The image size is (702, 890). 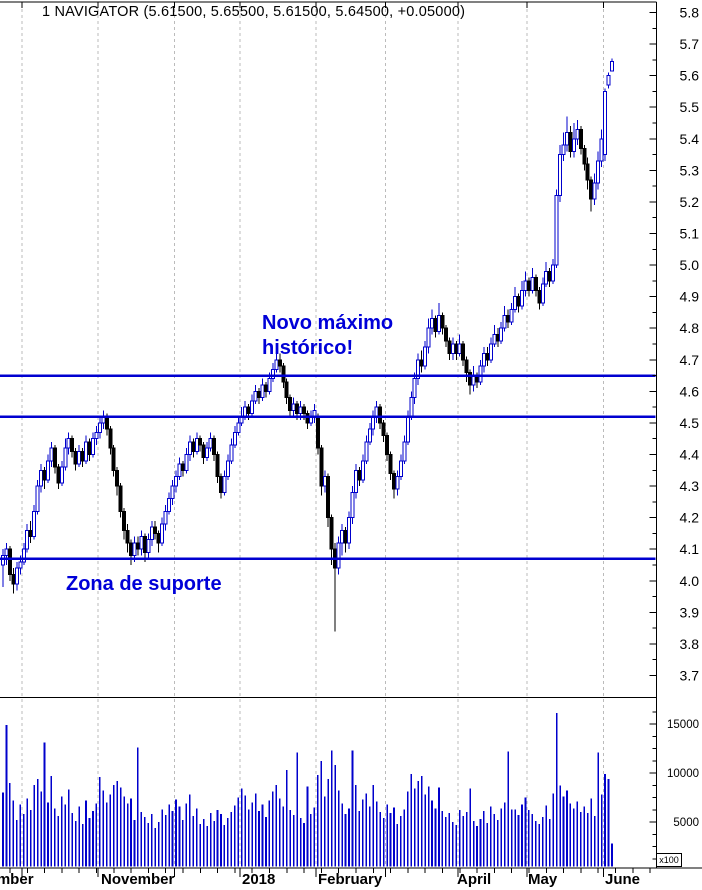 I want to click on volume-axis-label: 5000, so click(x=686, y=823).